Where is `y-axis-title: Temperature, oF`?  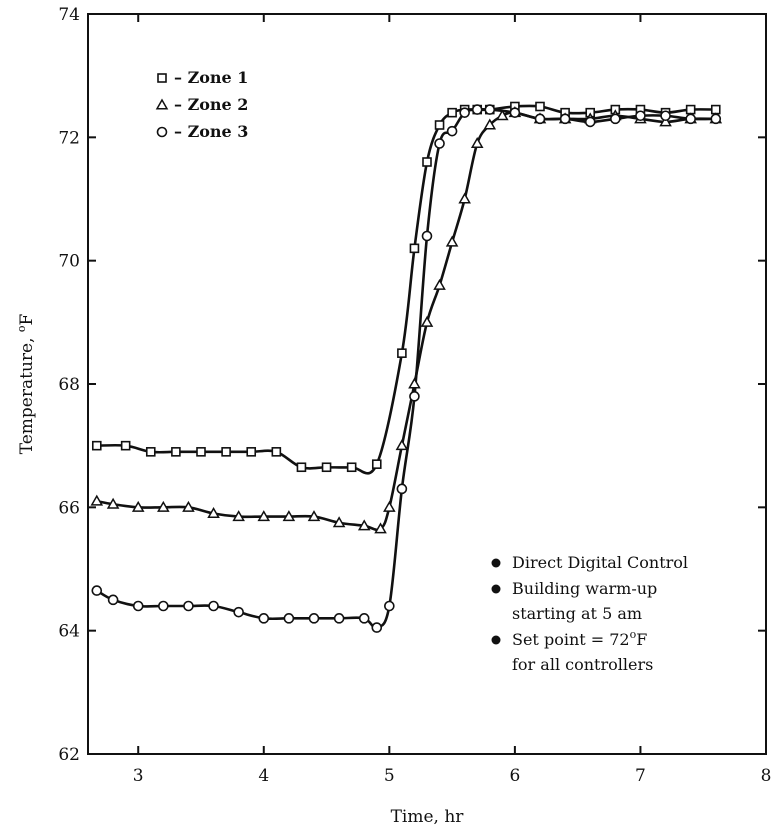 y-axis-title: Temperature, oF is located at coordinates (26, 383).